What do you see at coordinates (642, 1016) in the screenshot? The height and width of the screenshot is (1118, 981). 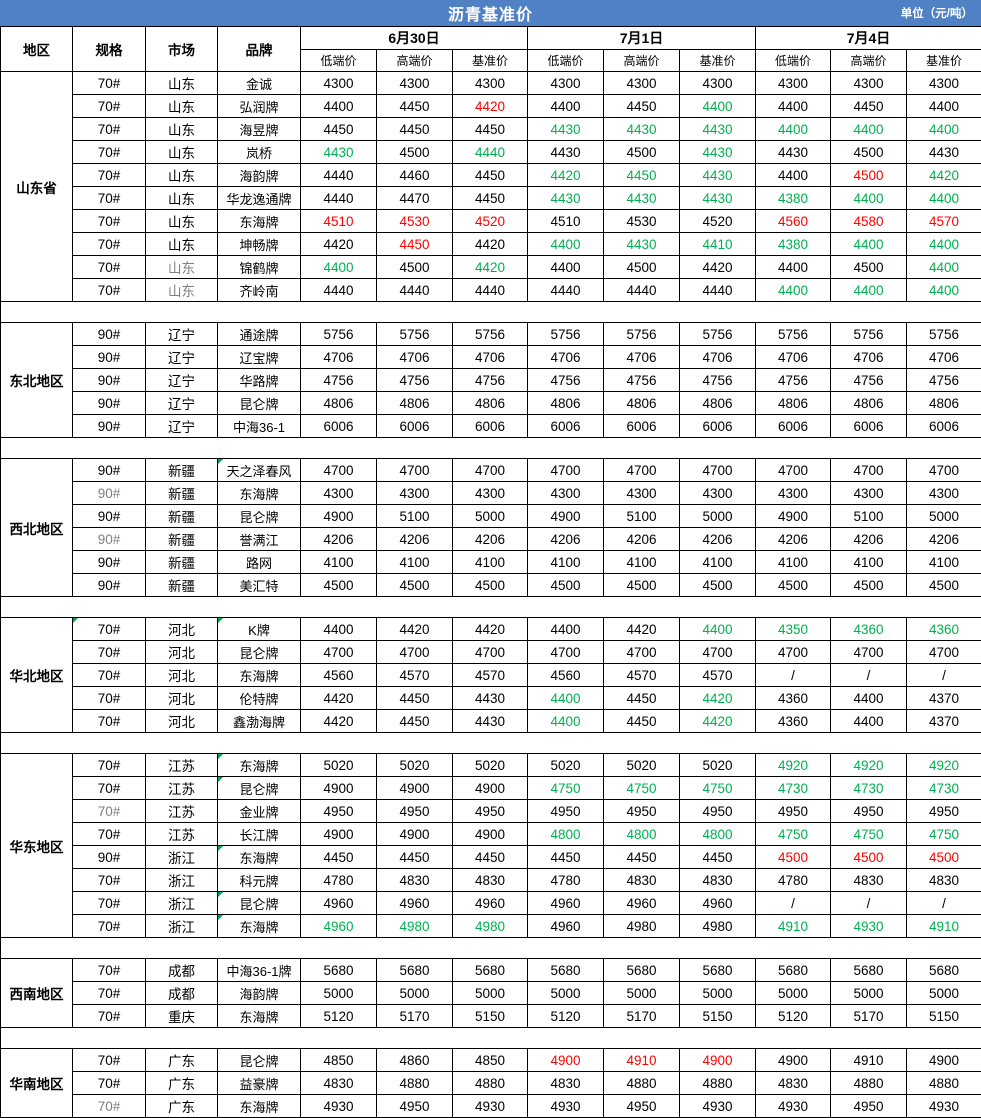 I see `cell-price-1-1: 5170` at bounding box center [642, 1016].